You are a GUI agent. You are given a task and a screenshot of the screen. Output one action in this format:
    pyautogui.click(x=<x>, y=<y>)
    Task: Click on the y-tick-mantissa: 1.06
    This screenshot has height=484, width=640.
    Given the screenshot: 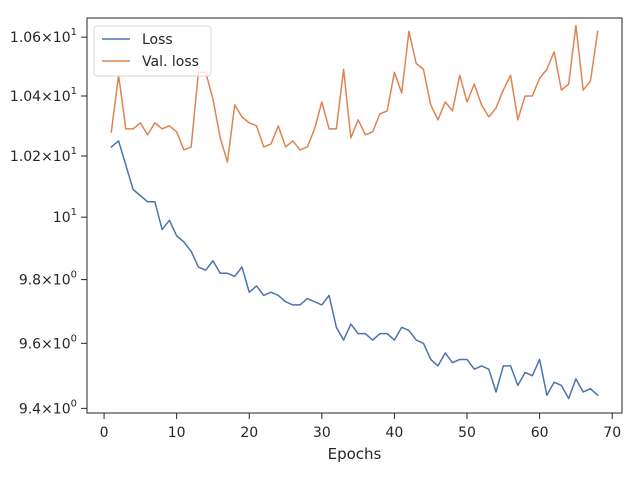 What is the action you would take?
    pyautogui.click(x=25, y=38)
    